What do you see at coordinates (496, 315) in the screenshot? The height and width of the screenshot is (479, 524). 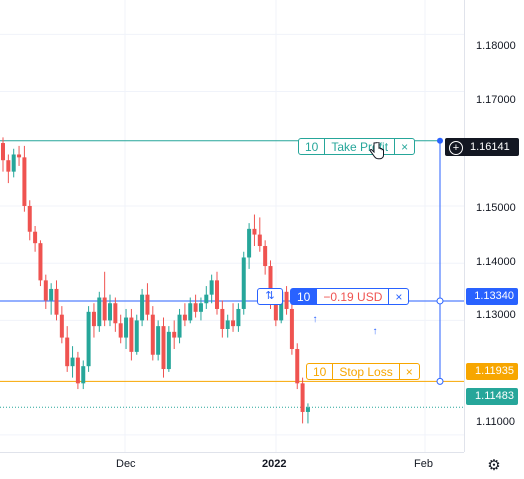 I see `y-tick-label: 1.13000` at bounding box center [496, 315].